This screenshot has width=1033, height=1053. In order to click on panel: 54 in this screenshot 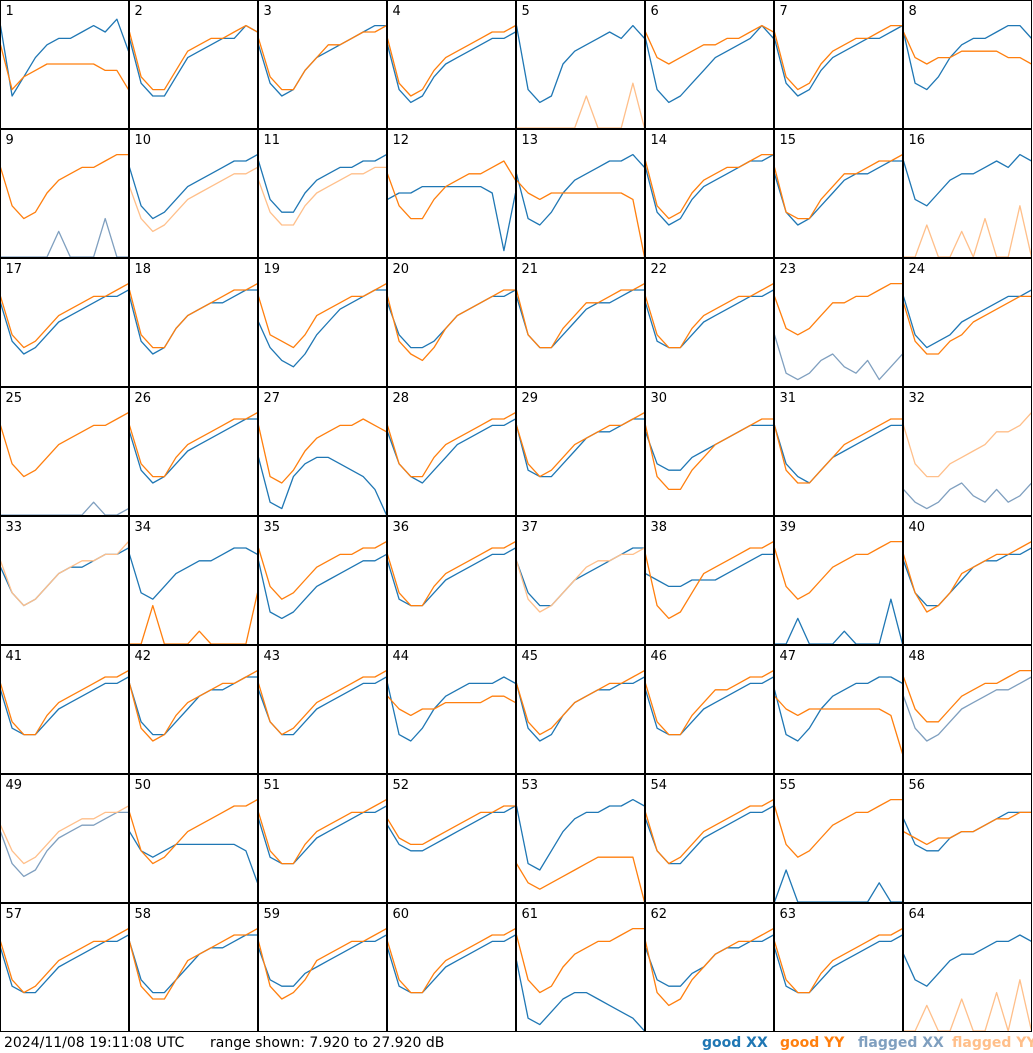, I will do `click(709, 838)`.